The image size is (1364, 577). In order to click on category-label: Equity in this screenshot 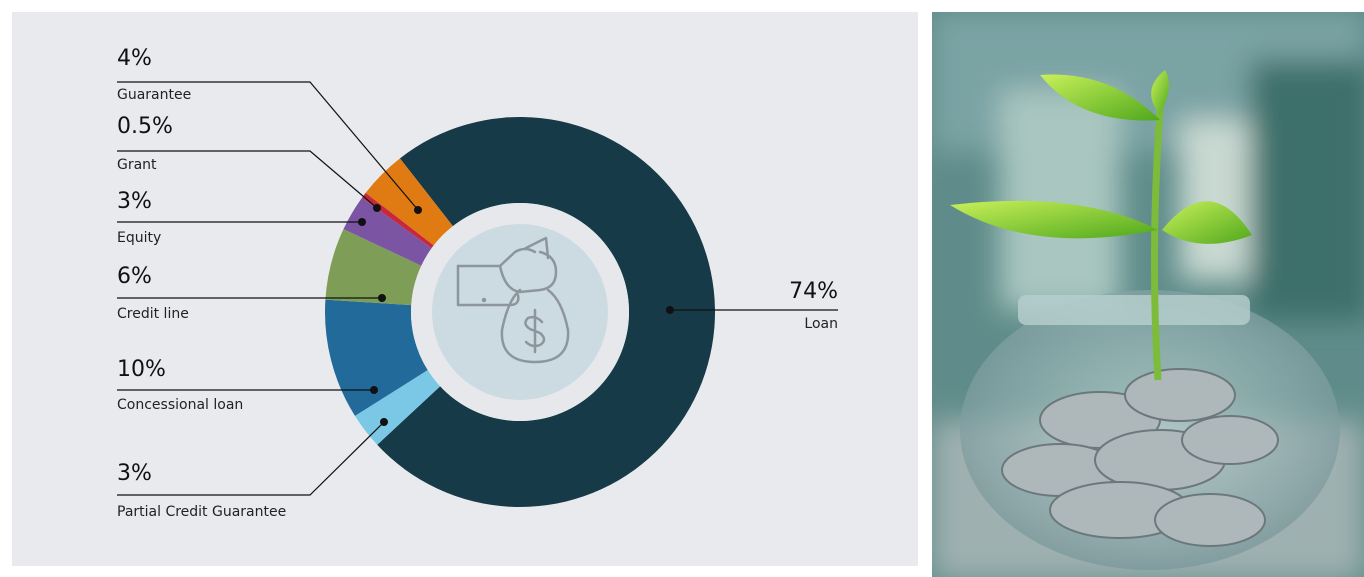, I will do `click(139, 238)`.